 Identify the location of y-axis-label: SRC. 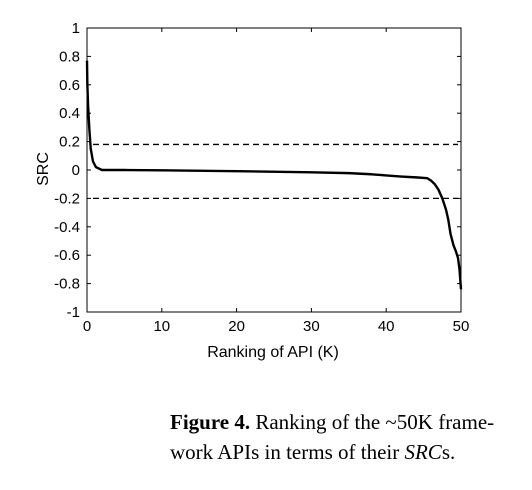
(43, 169).